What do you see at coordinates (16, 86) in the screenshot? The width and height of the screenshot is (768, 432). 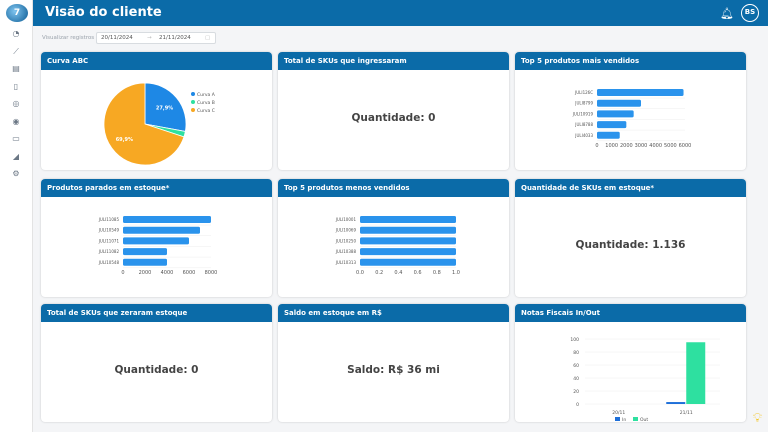 I see `file-icon: ▯` at bounding box center [16, 86].